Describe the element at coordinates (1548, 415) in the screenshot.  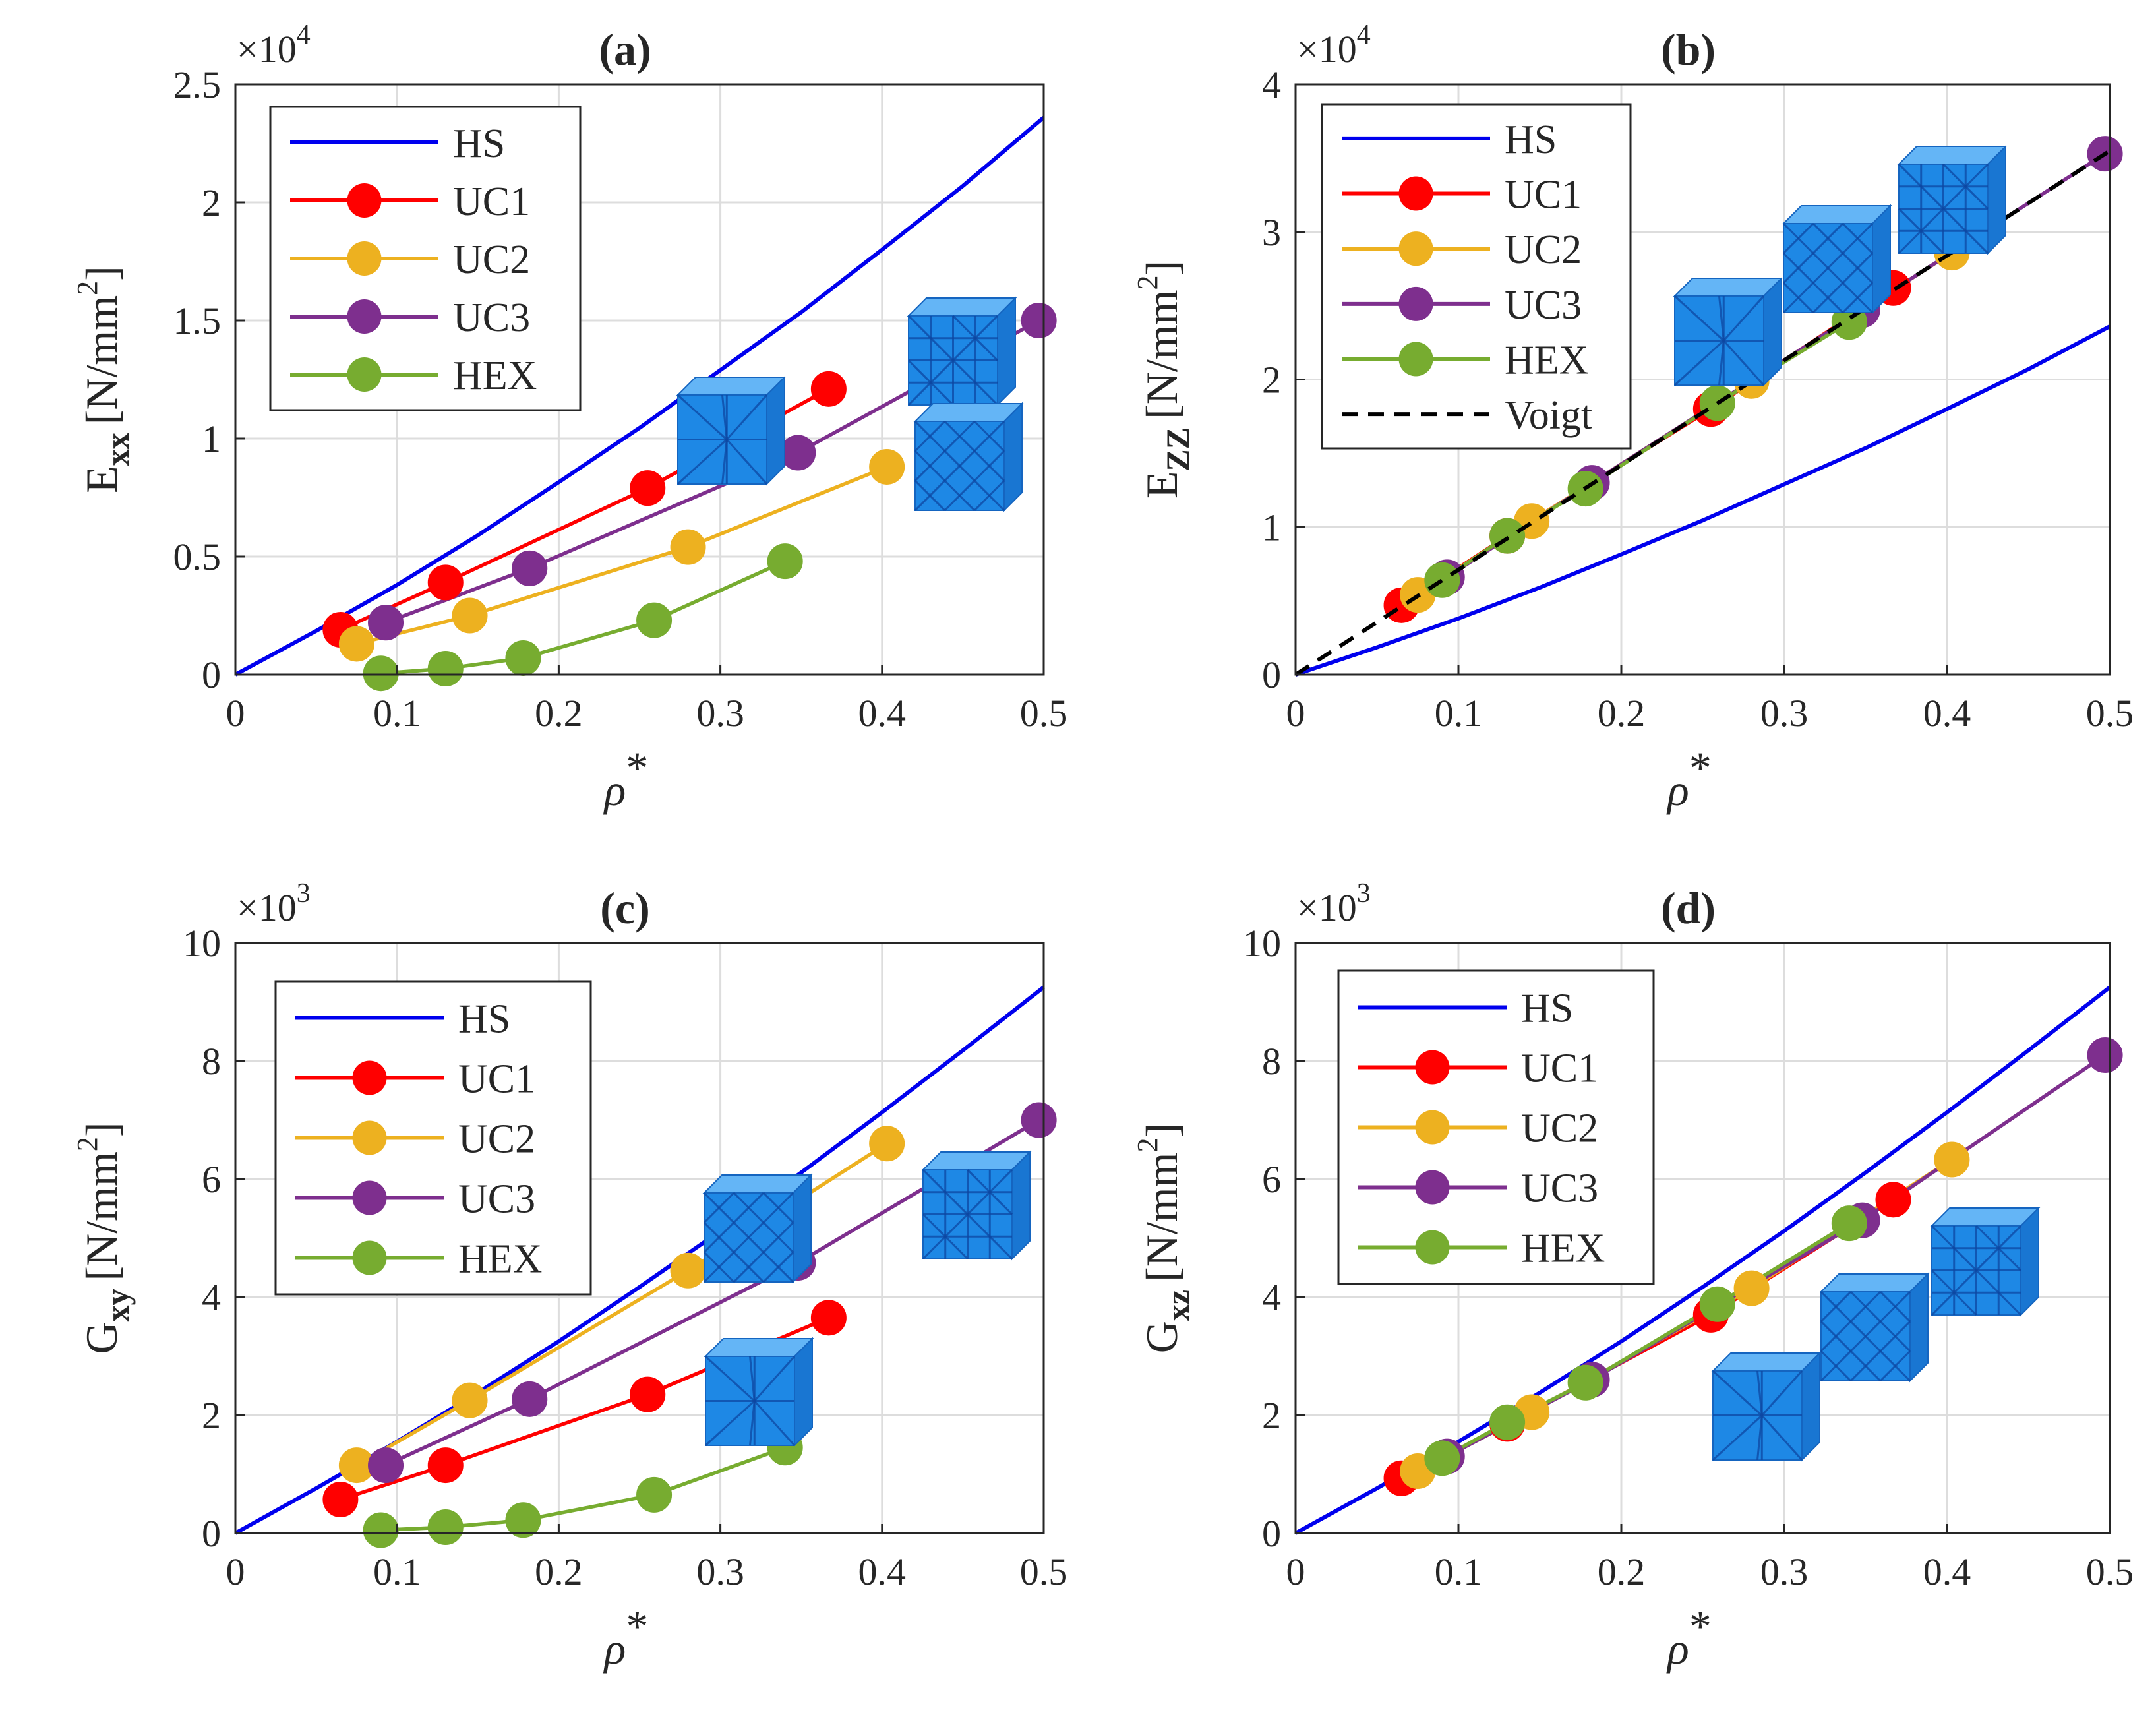
I see `legend-label-voigt: Voigt` at that location.